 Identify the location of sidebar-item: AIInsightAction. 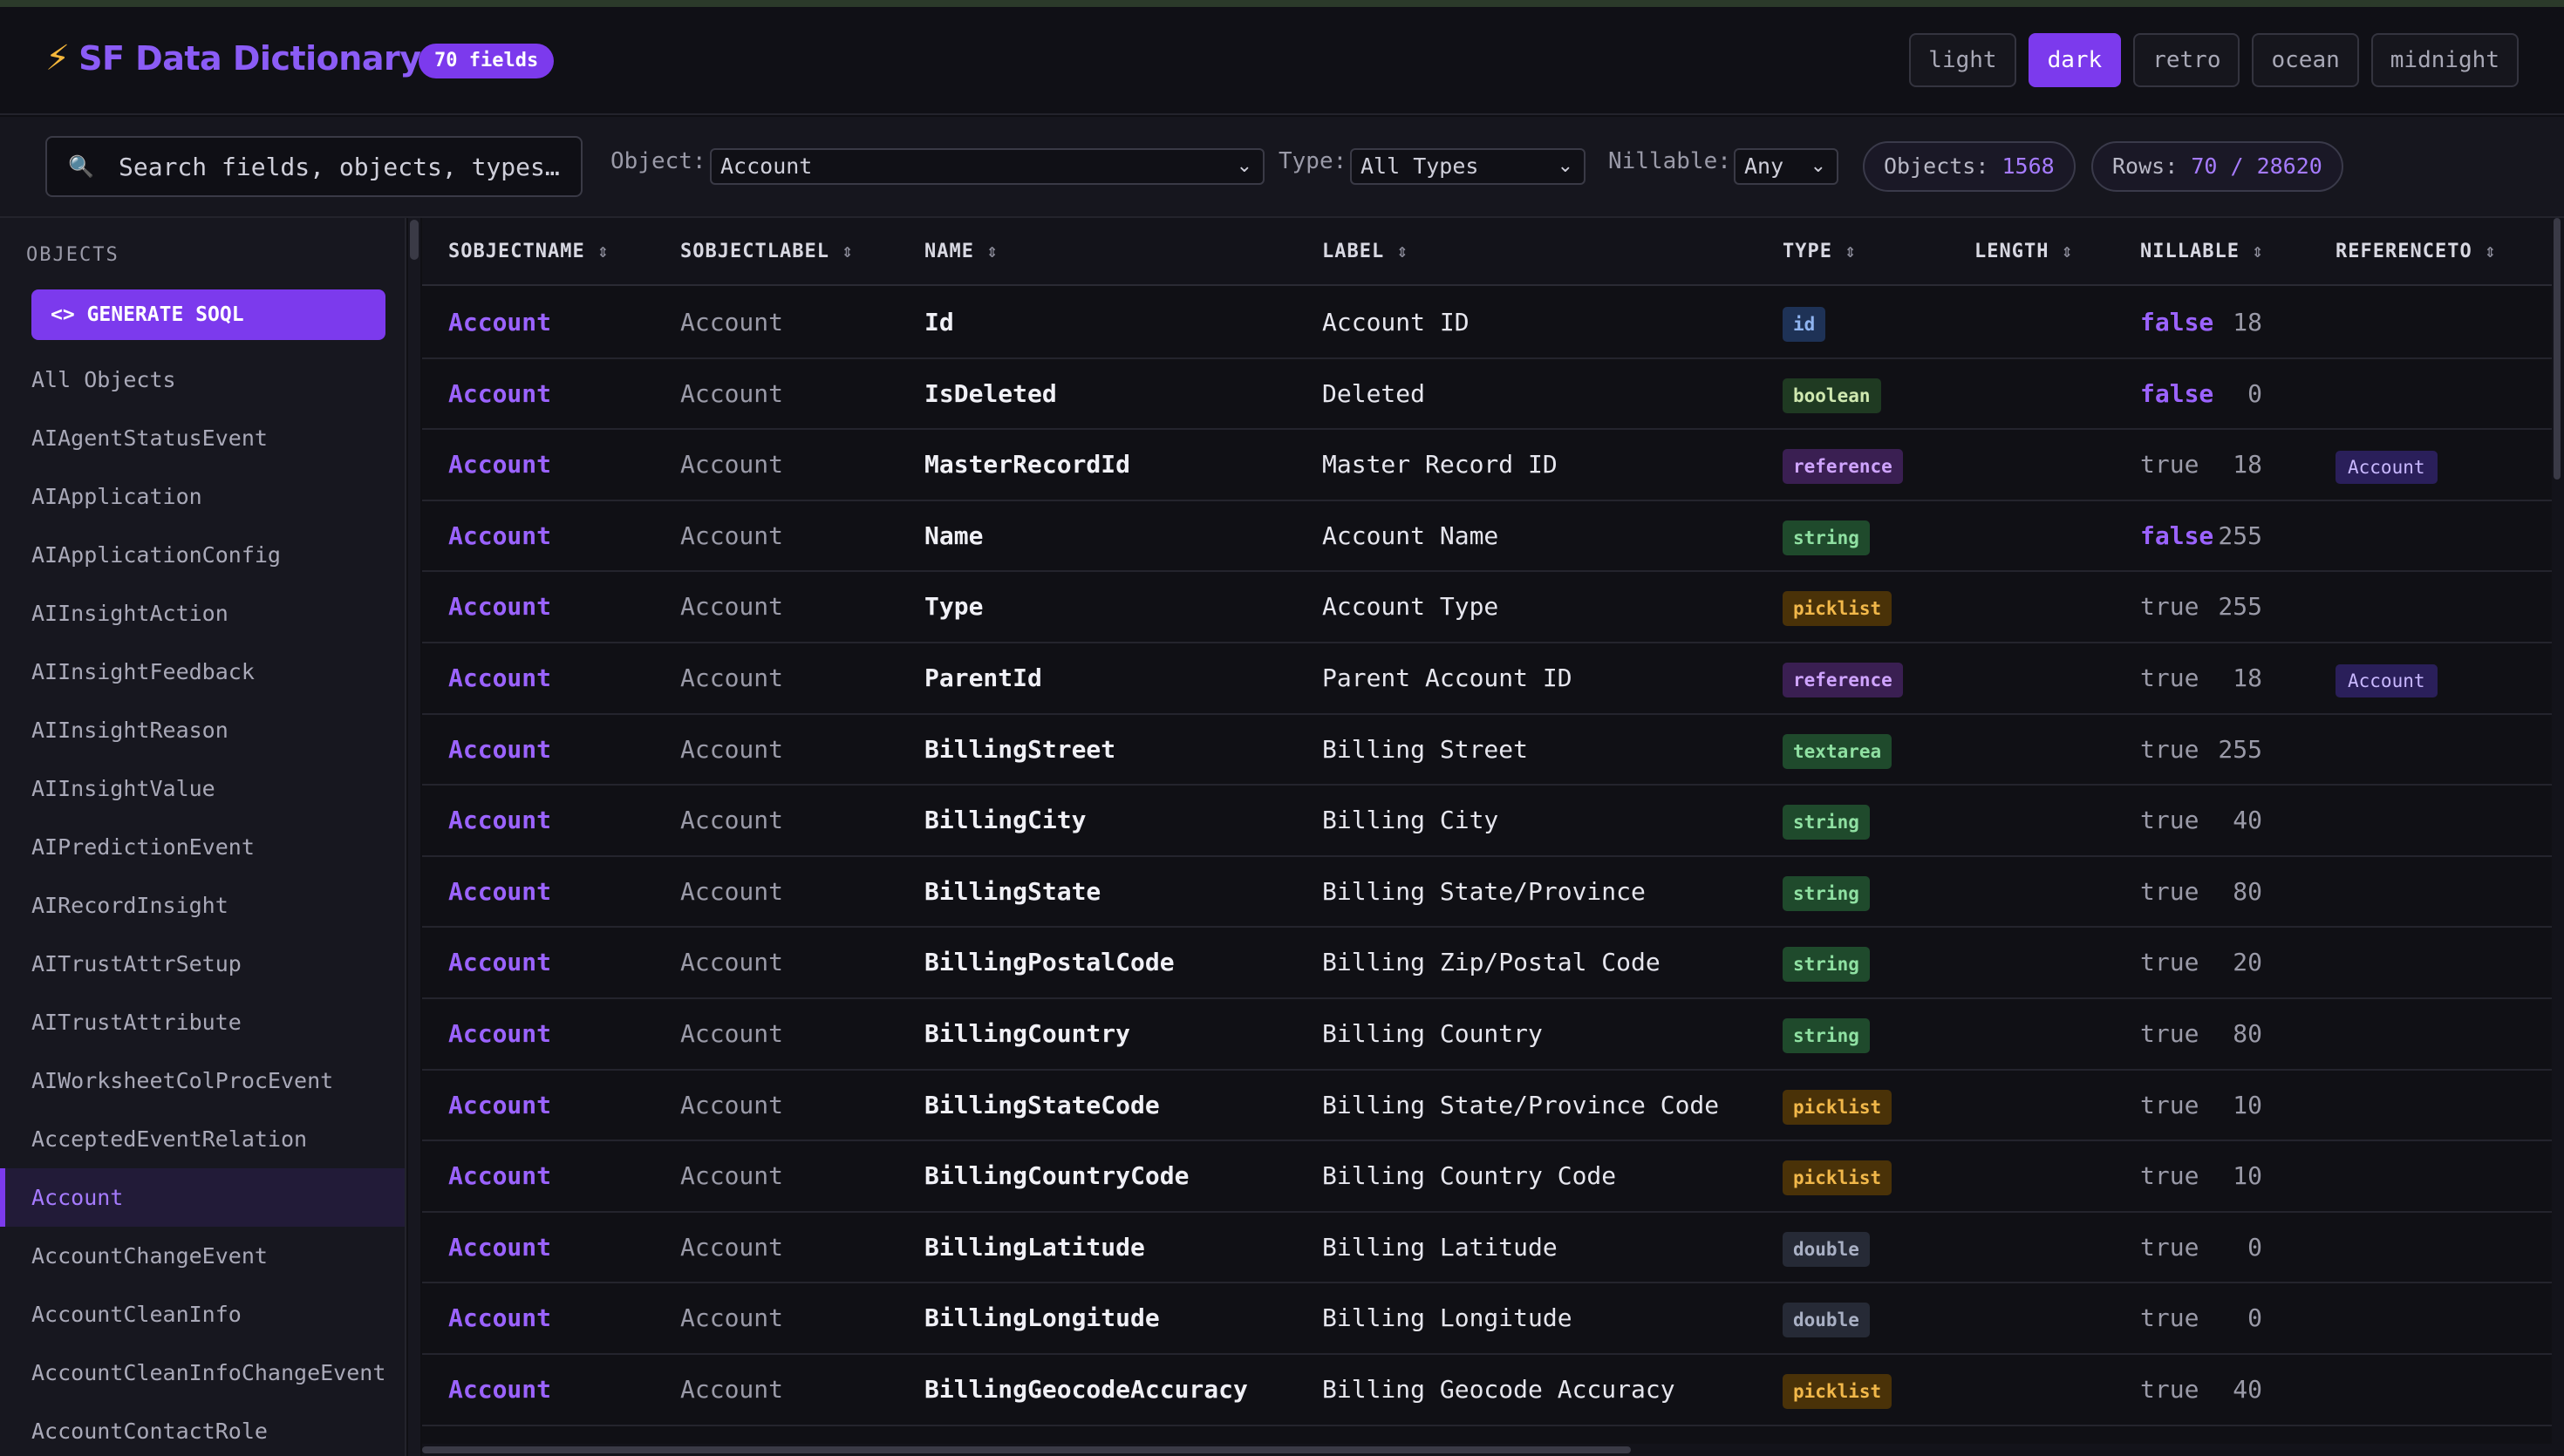
(129, 613).